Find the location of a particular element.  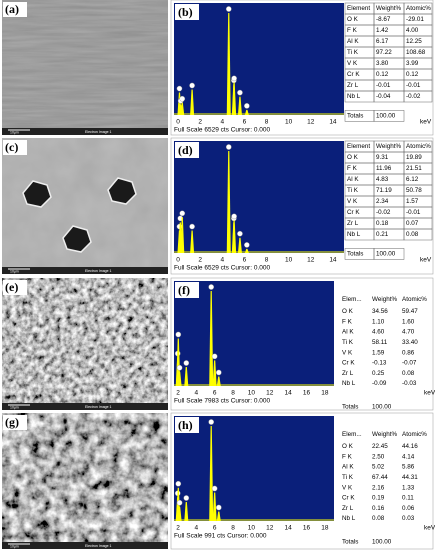

table-text: O K is located at coordinates (348, 311).